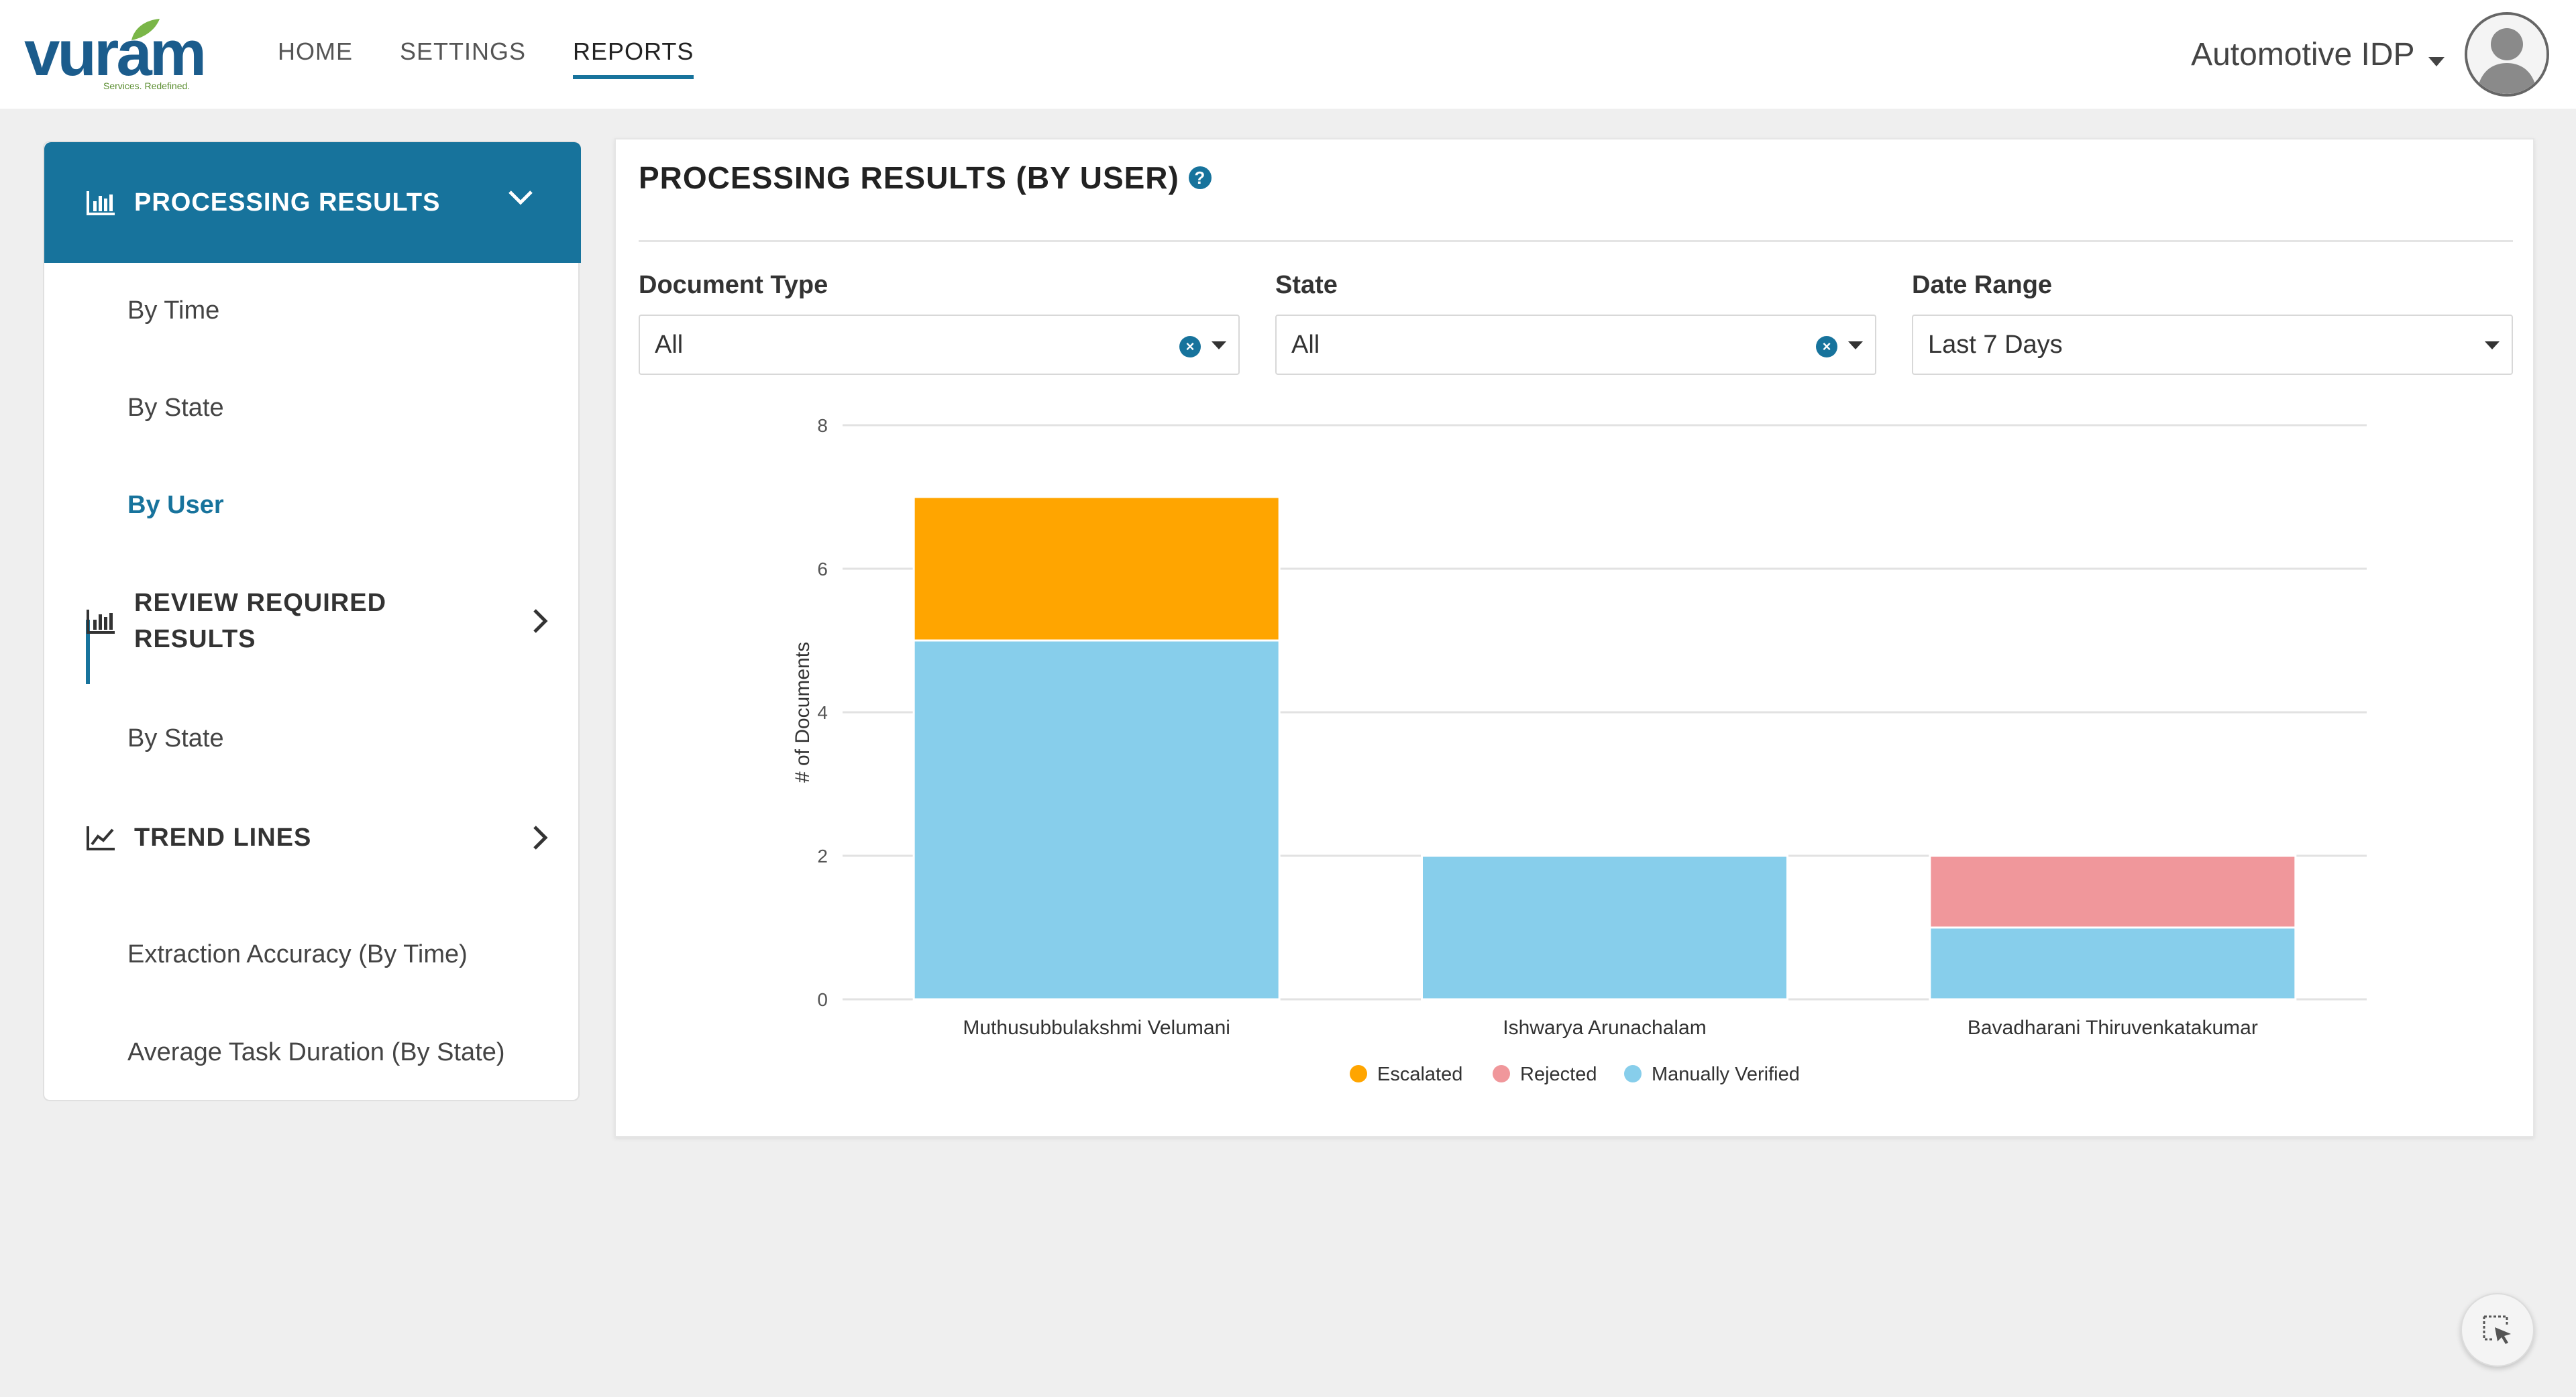 The width and height of the screenshot is (2576, 1397). Describe the element at coordinates (287, 202) in the screenshot. I see `sidebar-group-label: PROCESSING RESULTS` at that location.